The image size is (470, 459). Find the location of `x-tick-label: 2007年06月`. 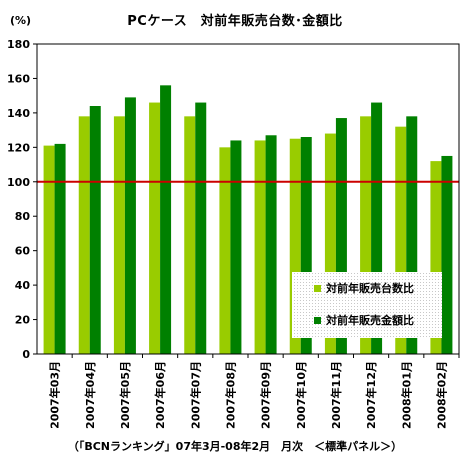

x-tick-label: 2007年06月 is located at coordinates (160, 395).